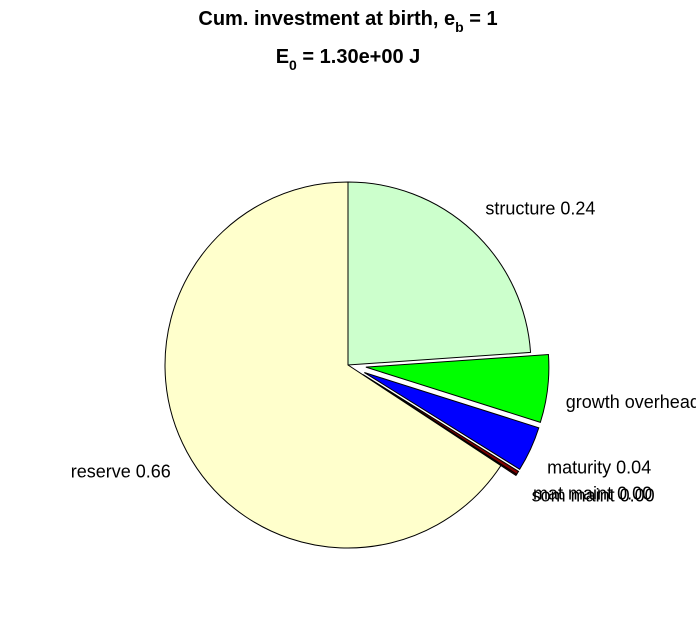 The width and height of the screenshot is (696, 618). I want to click on title-part: b, so click(459, 27).